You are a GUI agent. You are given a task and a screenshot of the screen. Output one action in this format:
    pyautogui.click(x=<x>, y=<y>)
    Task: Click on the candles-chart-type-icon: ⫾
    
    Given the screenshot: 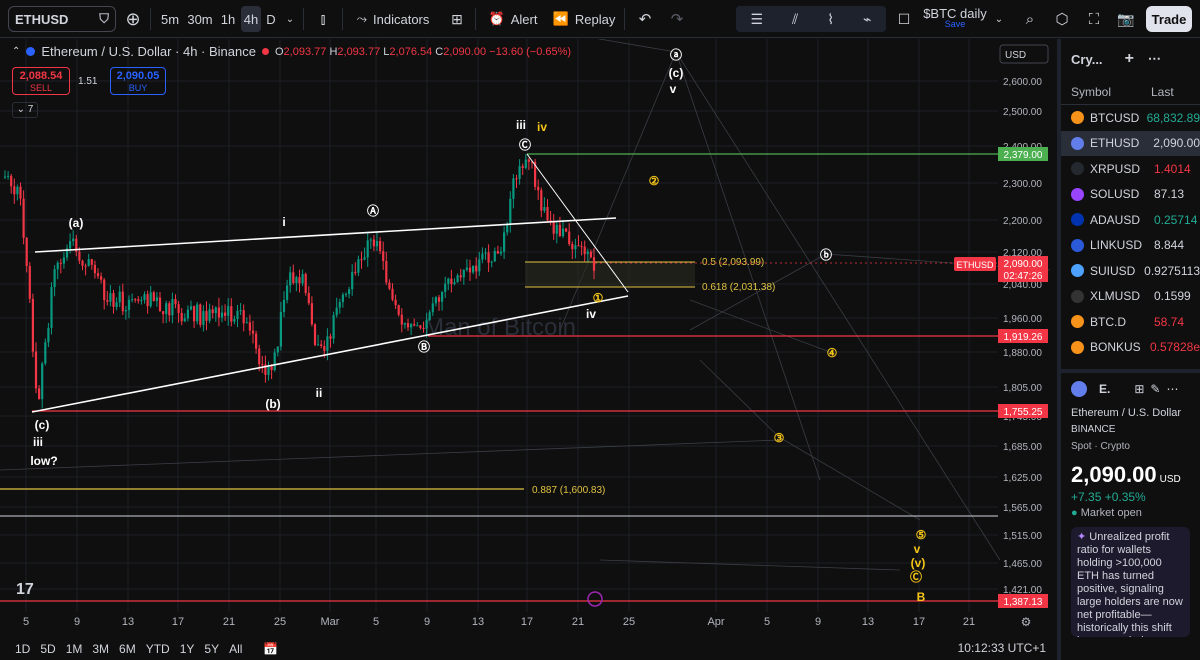 What is the action you would take?
    pyautogui.click(x=323, y=19)
    